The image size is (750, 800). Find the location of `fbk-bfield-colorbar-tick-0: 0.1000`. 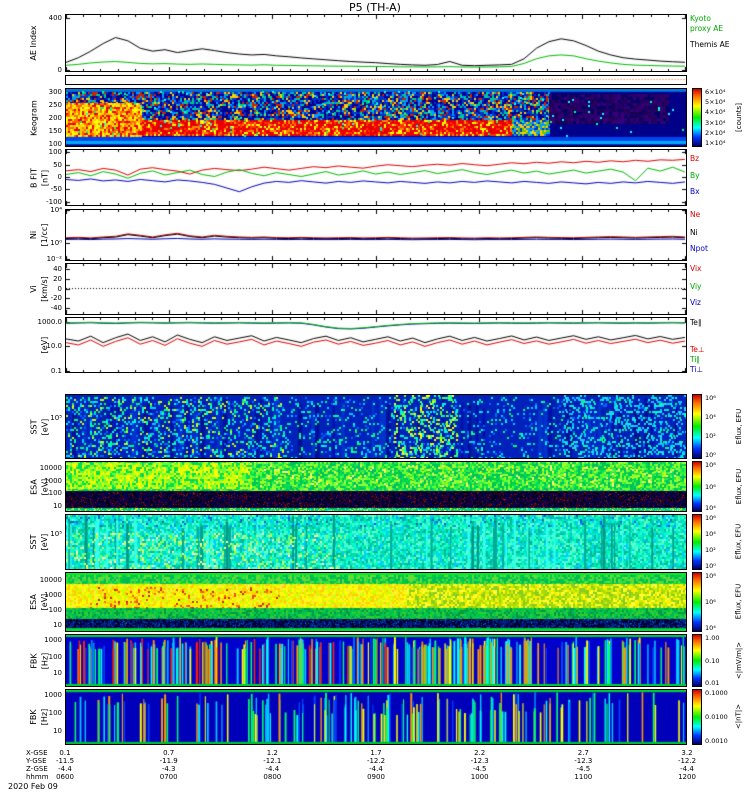

fbk-bfield-colorbar-tick-0: 0.1000 is located at coordinates (716, 693).